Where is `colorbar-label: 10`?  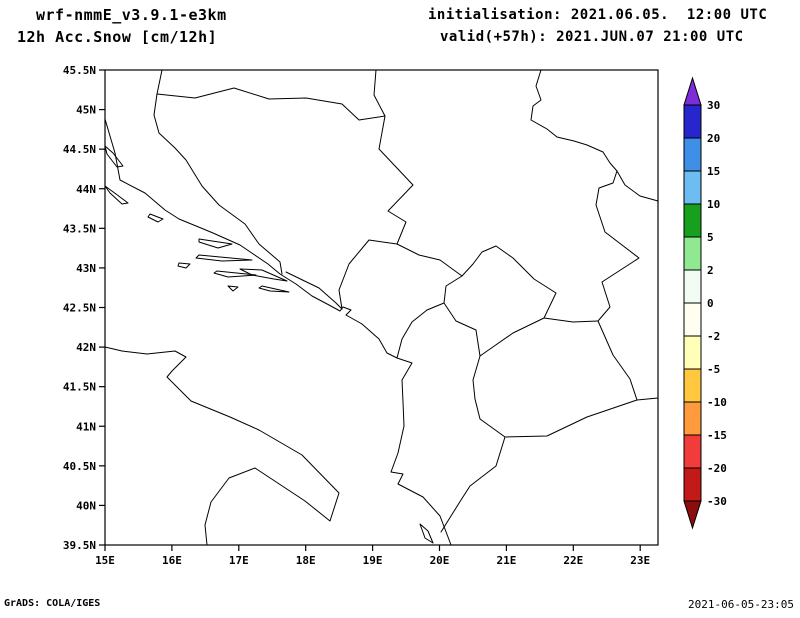 colorbar-label: 10 is located at coordinates (713, 204).